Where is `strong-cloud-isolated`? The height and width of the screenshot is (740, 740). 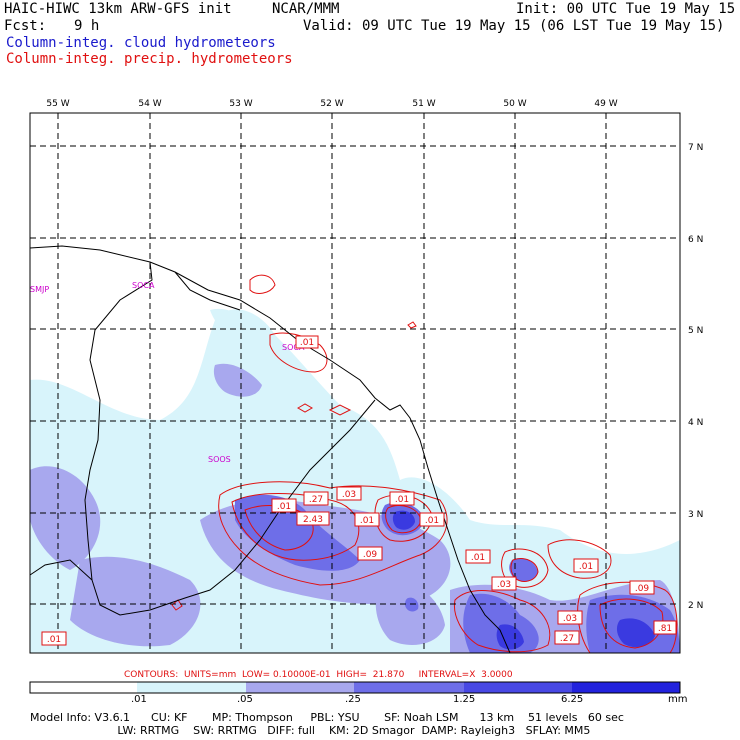 strong-cloud-isolated is located at coordinates (523, 570).